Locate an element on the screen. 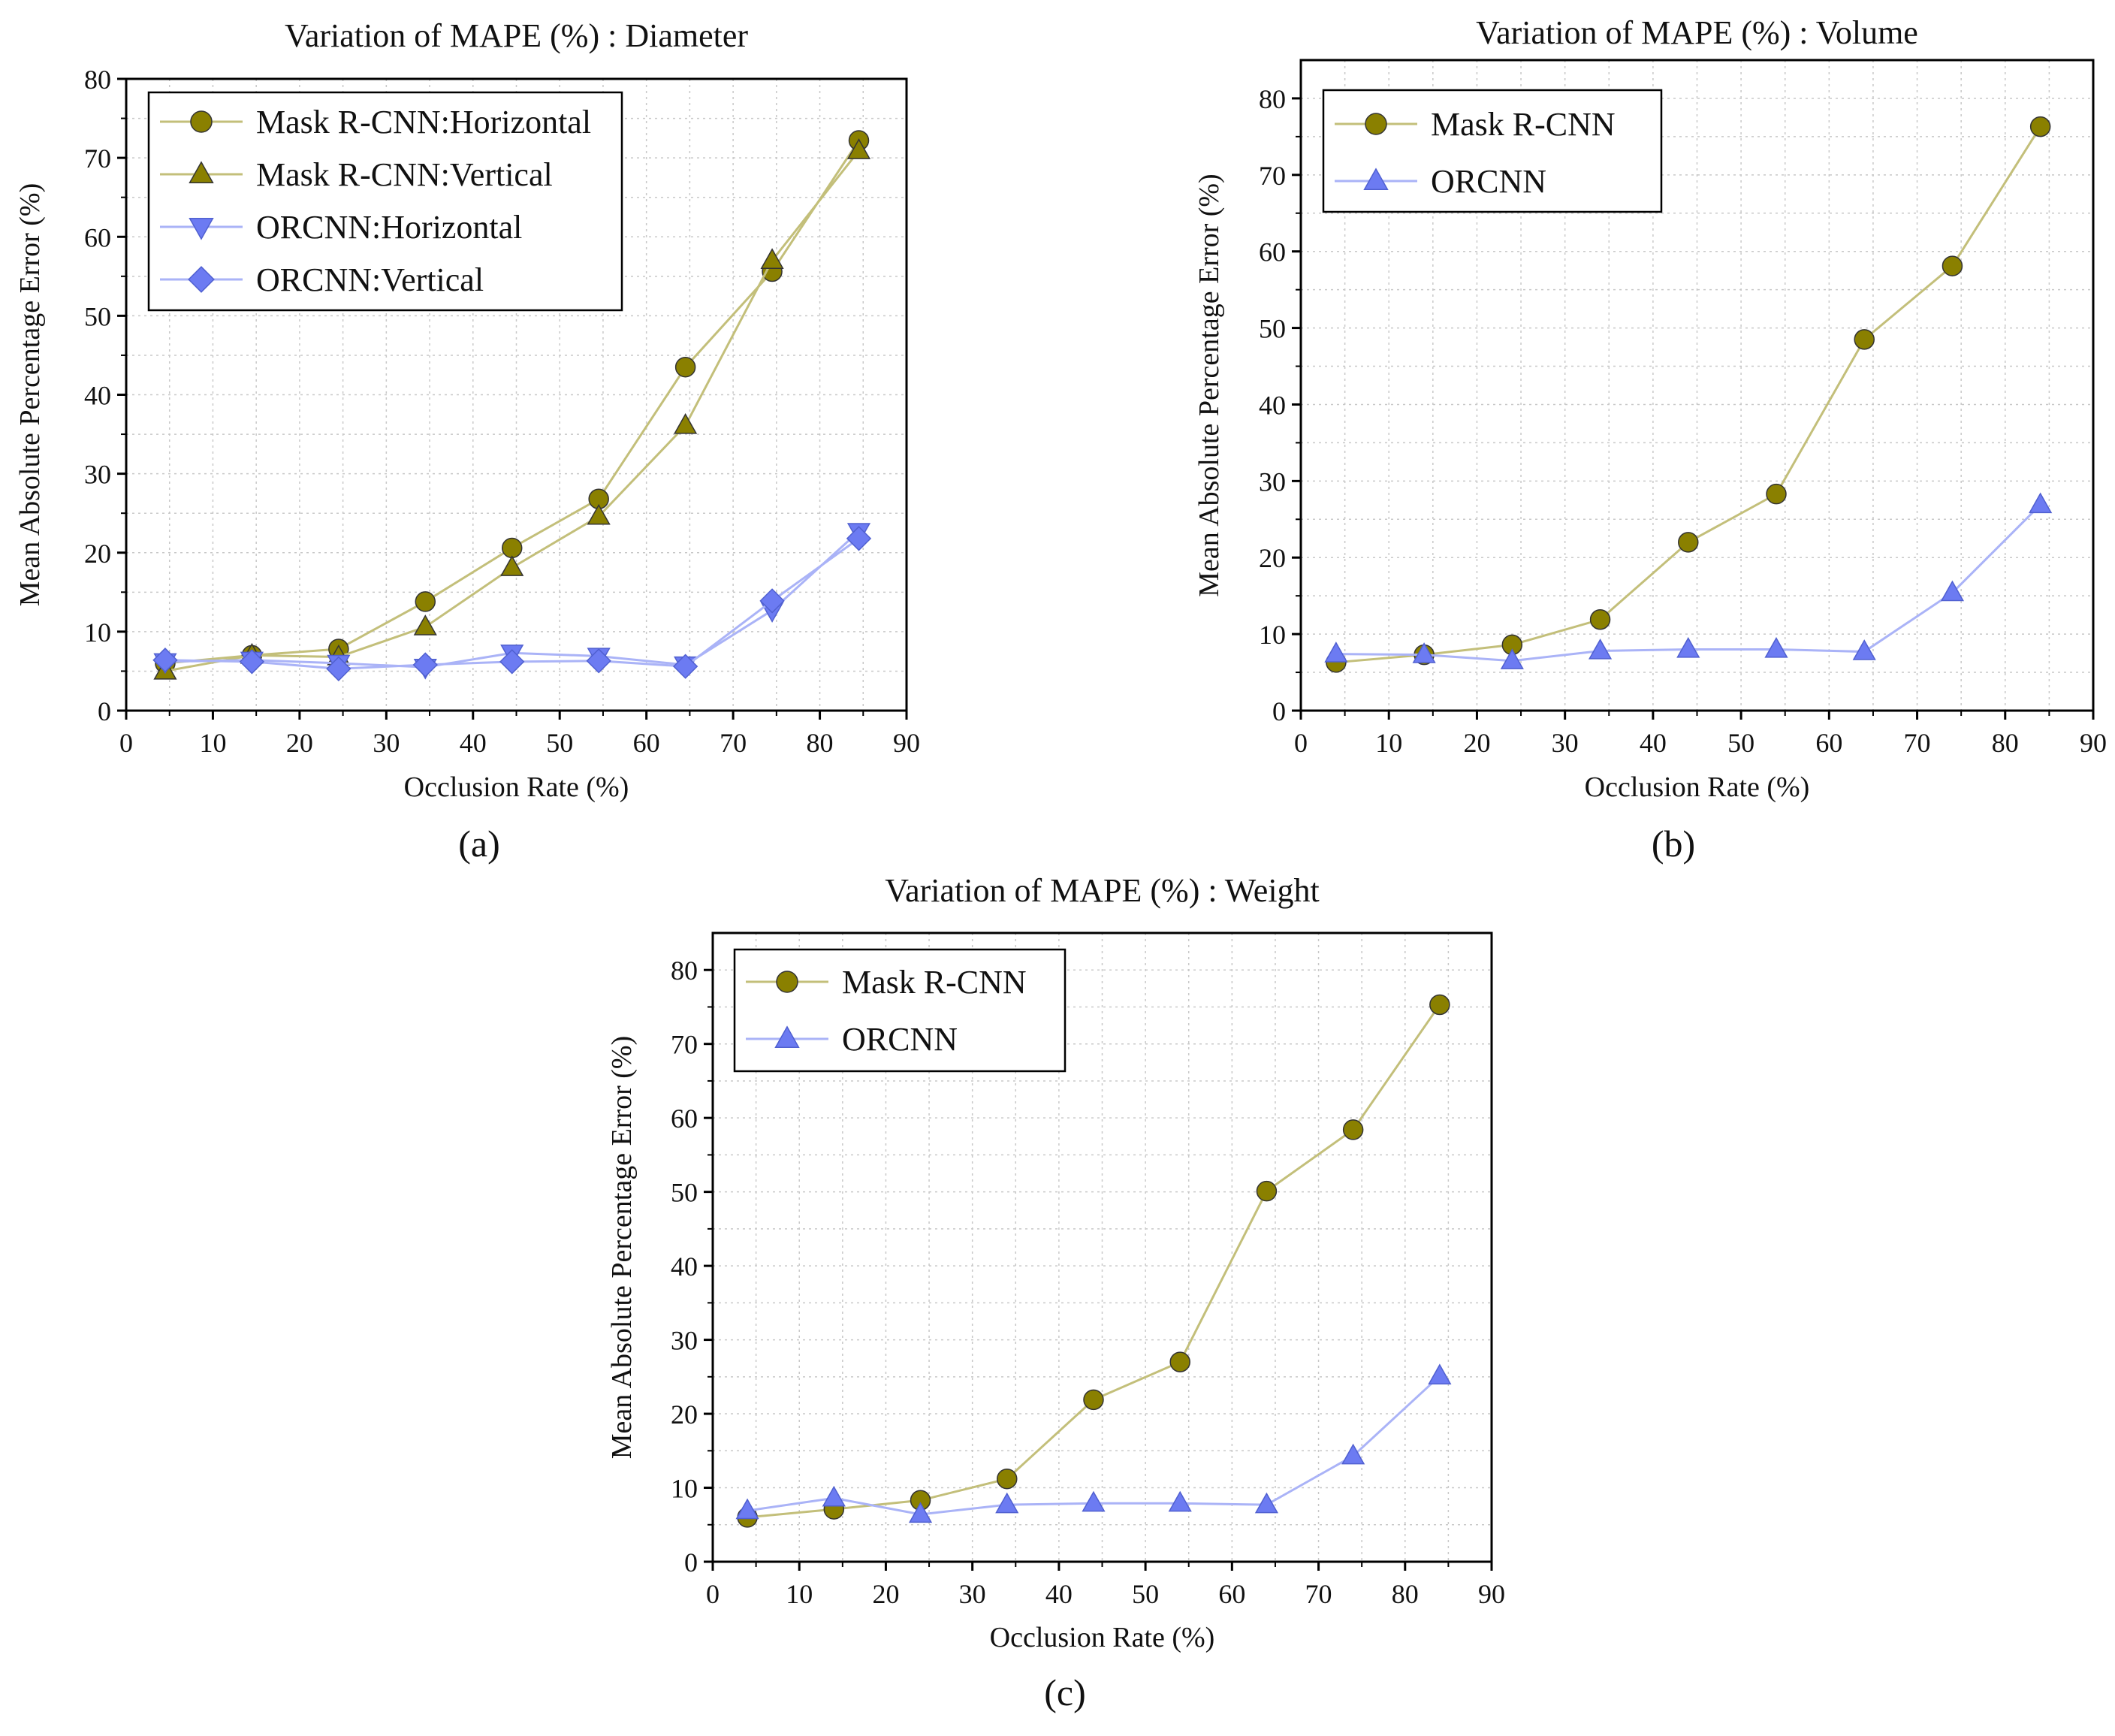 The image size is (2115, 1736). series-line is located at coordinates (1094, 1261).